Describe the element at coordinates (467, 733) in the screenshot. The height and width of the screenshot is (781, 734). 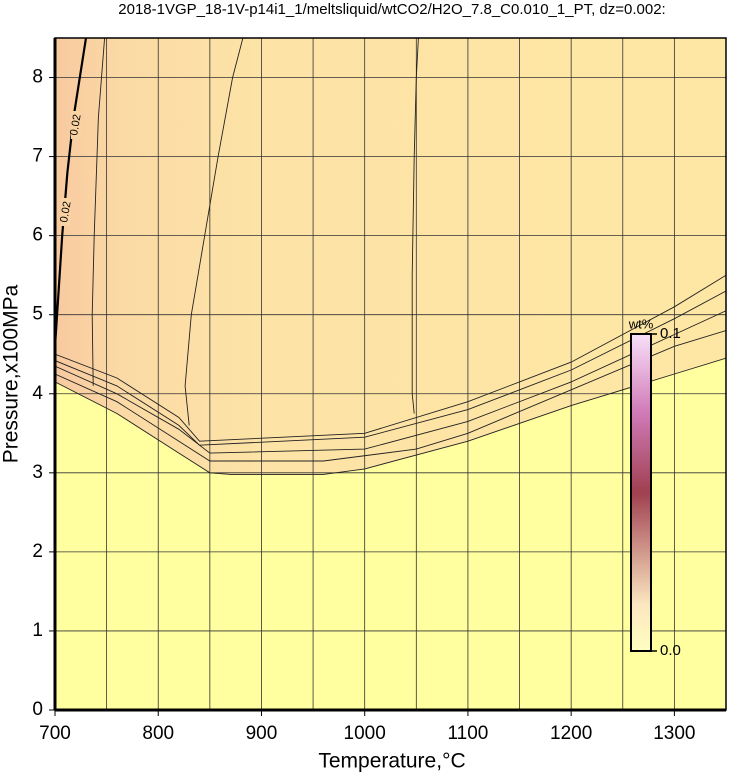
I see `x-tick-label: 1100` at that location.